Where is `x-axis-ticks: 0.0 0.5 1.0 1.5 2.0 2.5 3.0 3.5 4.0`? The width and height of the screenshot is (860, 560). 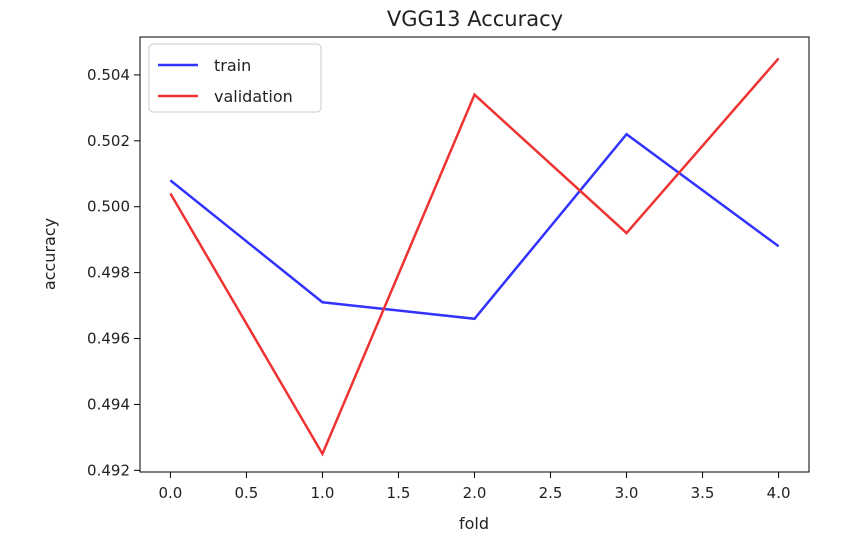
x-axis-ticks: 0.0 0.5 1.0 1.5 2.0 2.5 3.0 3.5 4.0 is located at coordinates (474, 487).